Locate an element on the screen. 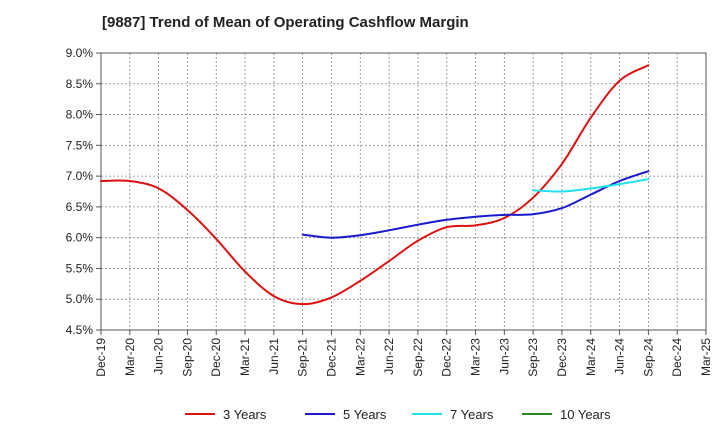 This screenshot has width=720, height=440. y-tick-label: 9.0% is located at coordinates (80, 53).